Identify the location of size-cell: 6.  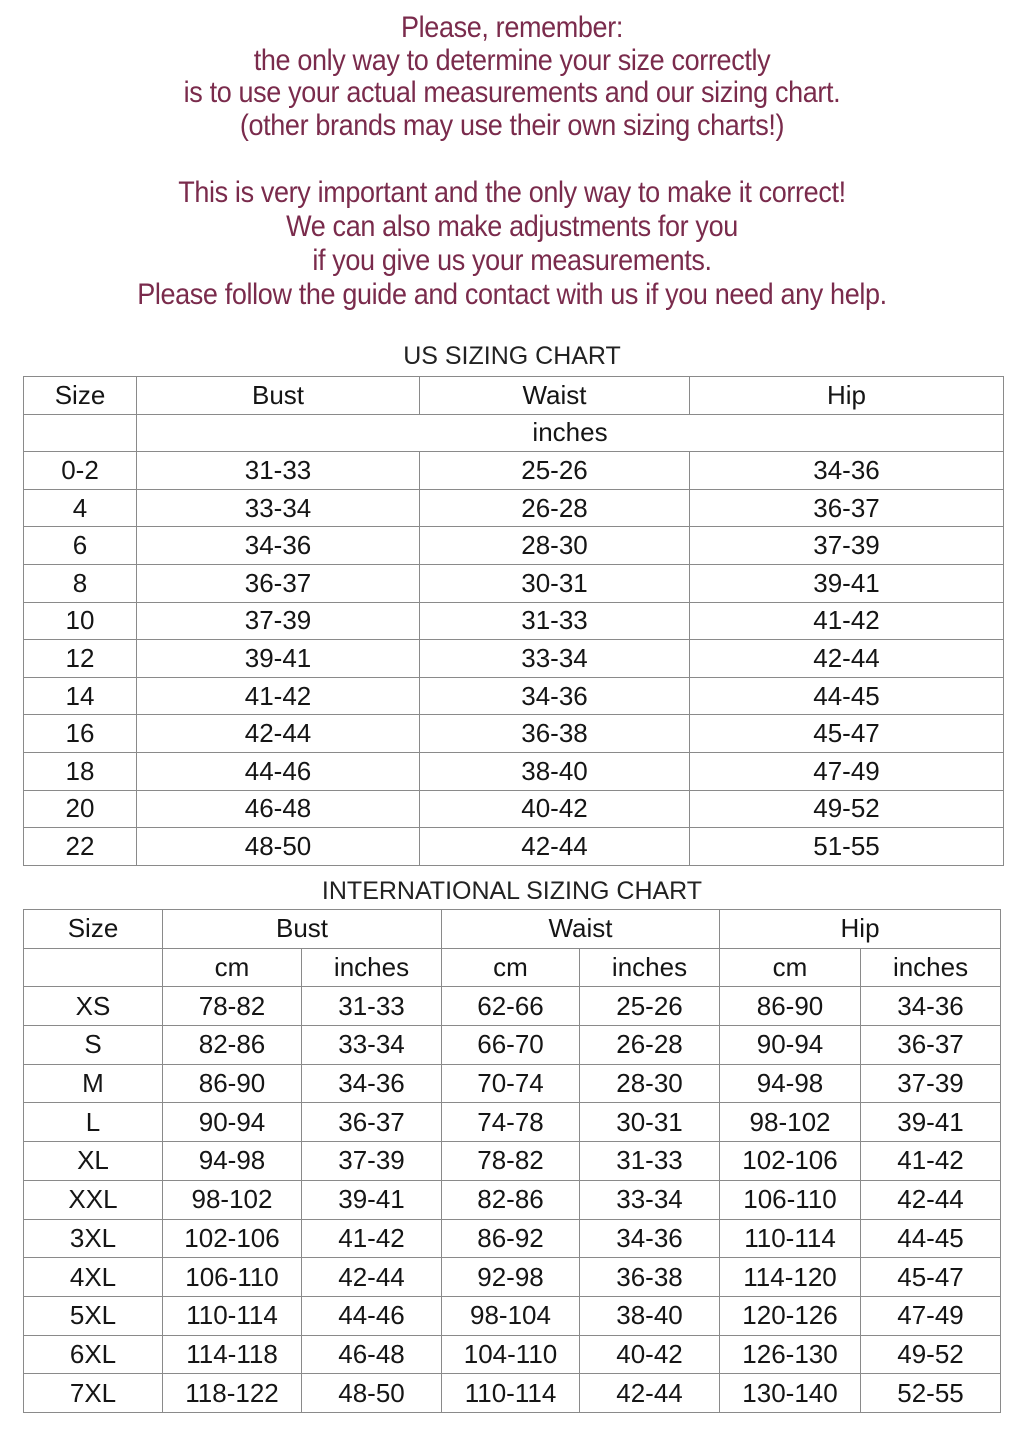
(80, 545).